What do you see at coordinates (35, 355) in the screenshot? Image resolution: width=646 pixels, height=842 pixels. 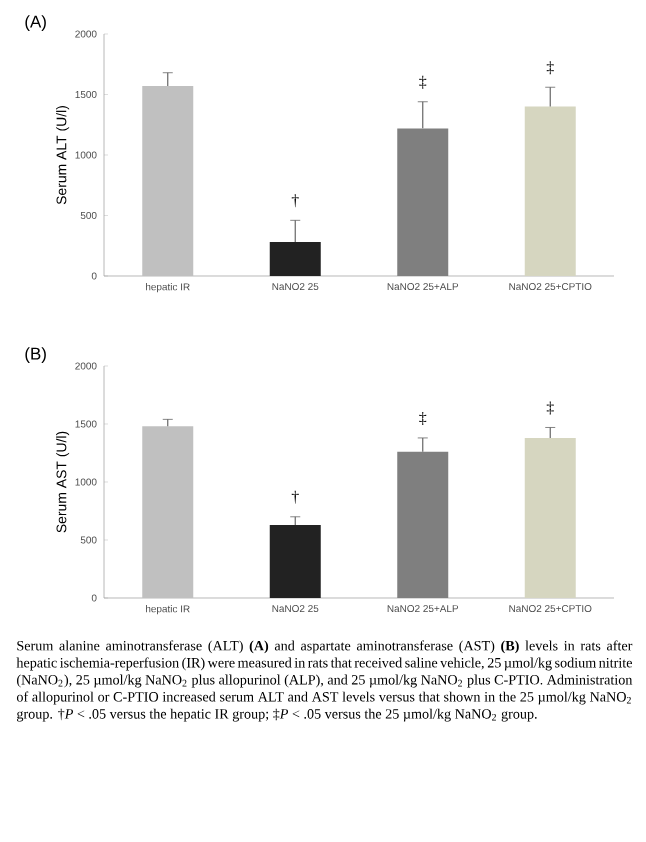 I see `chart-title: (B)` at bounding box center [35, 355].